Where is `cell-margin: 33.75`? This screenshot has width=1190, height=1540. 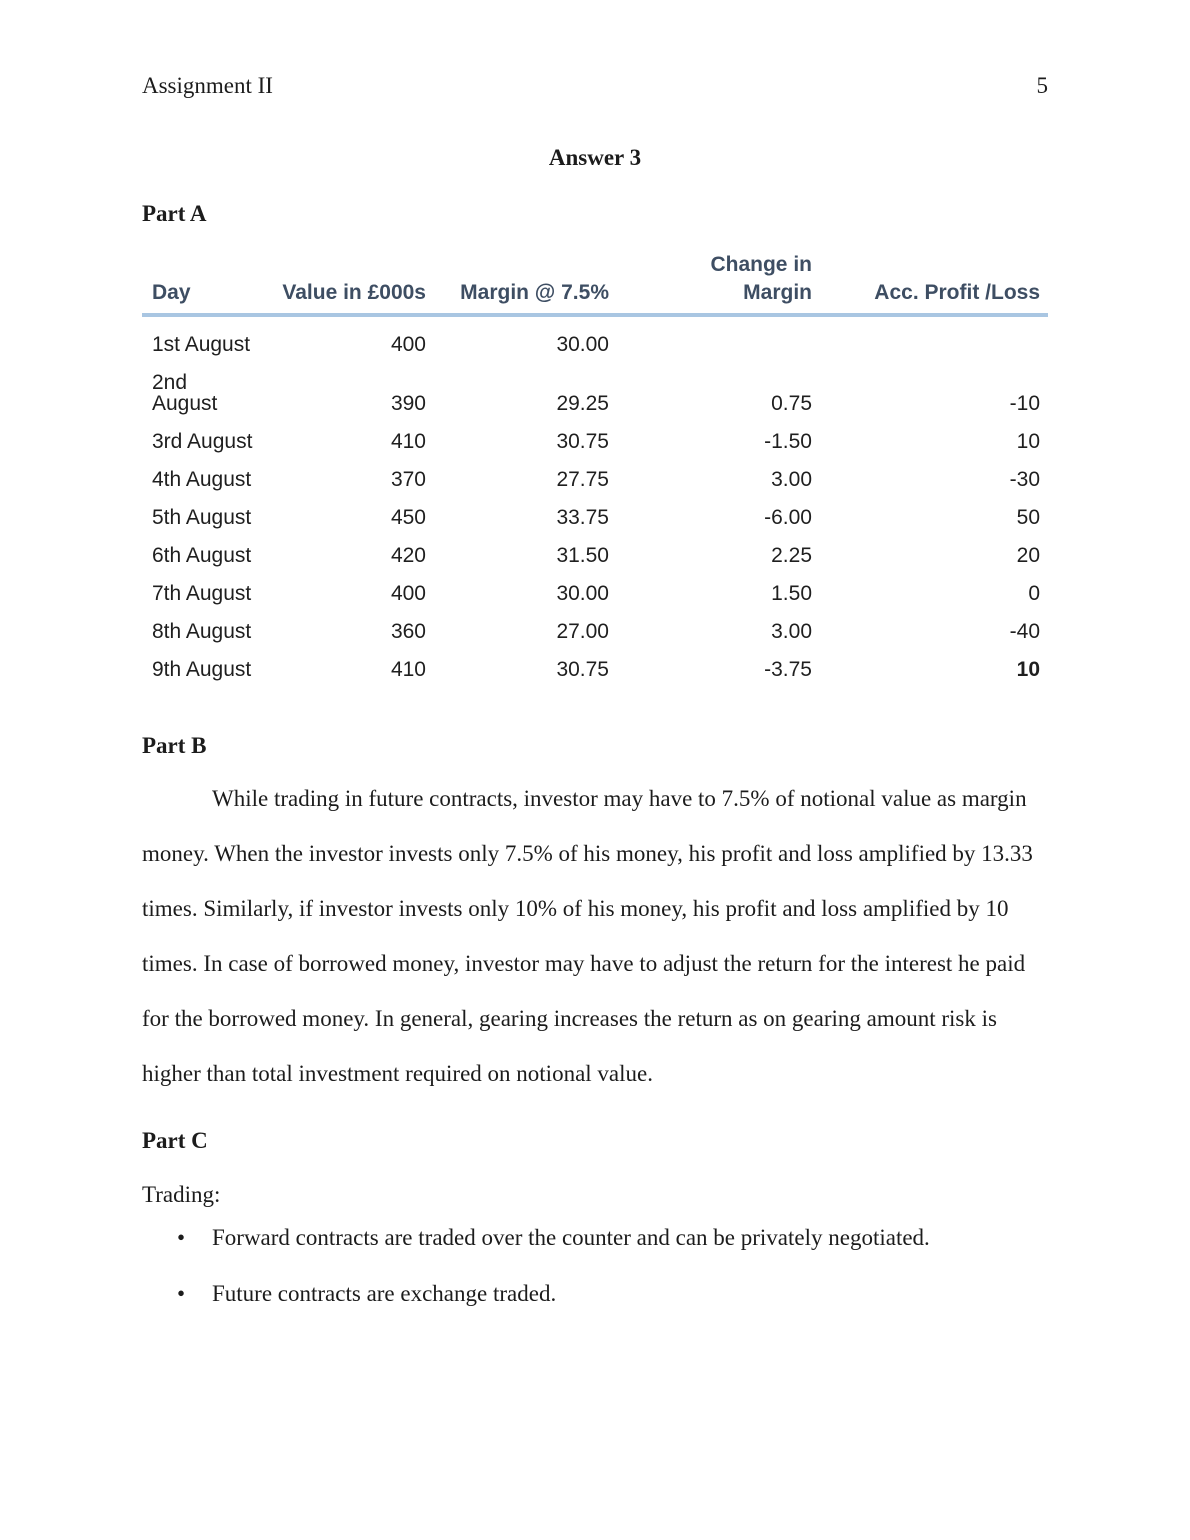 cell-margin: 33.75 is located at coordinates (582, 517).